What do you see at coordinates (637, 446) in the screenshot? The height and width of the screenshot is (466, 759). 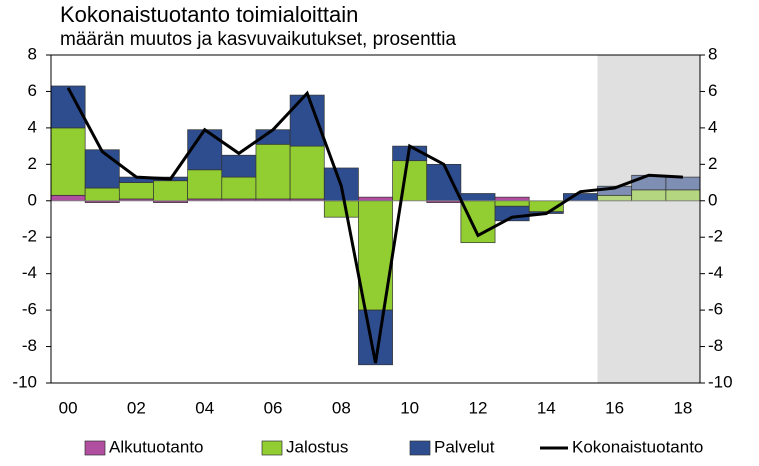 I see `legend-label: Kokonaistuotanto` at bounding box center [637, 446].